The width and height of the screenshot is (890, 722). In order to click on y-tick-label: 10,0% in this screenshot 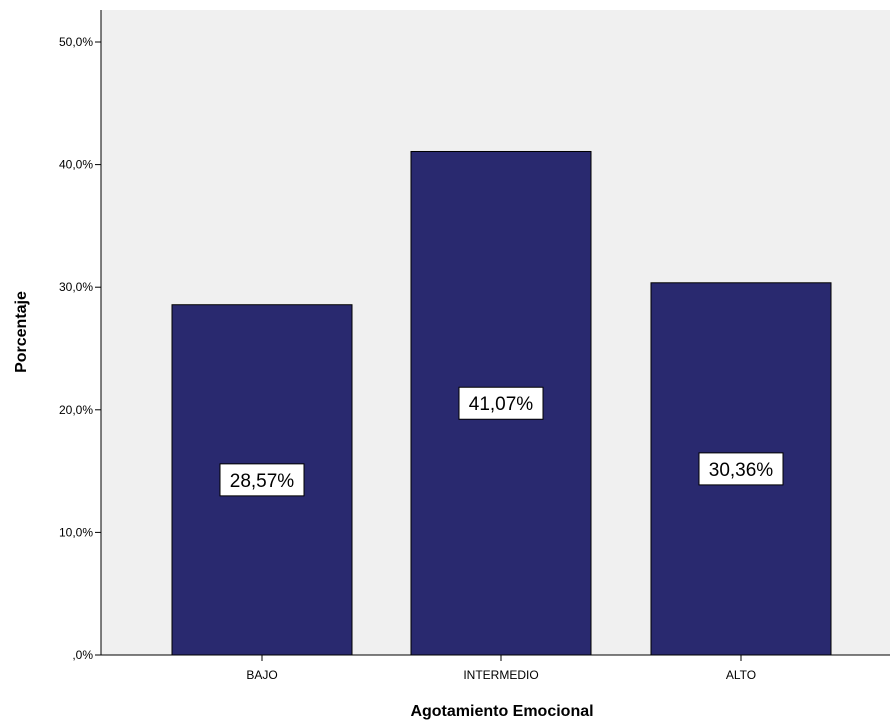, I will do `click(76, 532)`.